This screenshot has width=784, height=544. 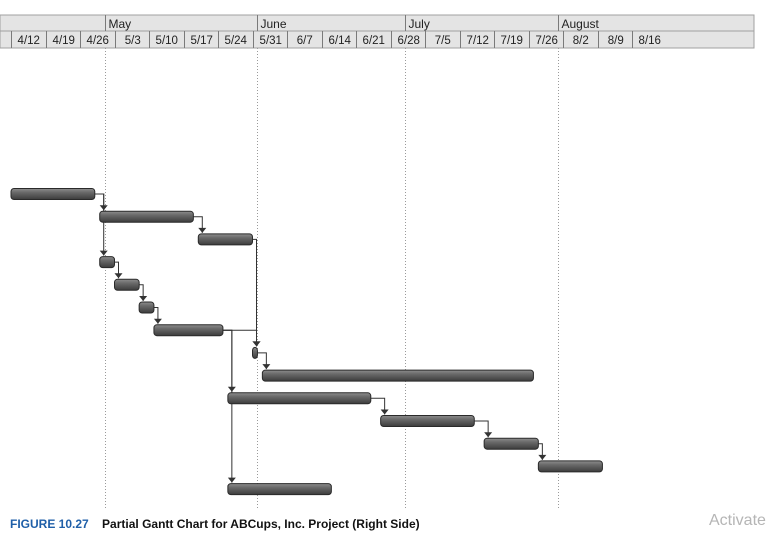 What do you see at coordinates (133, 41) in the screenshot?
I see `week-label: 5/3` at bounding box center [133, 41].